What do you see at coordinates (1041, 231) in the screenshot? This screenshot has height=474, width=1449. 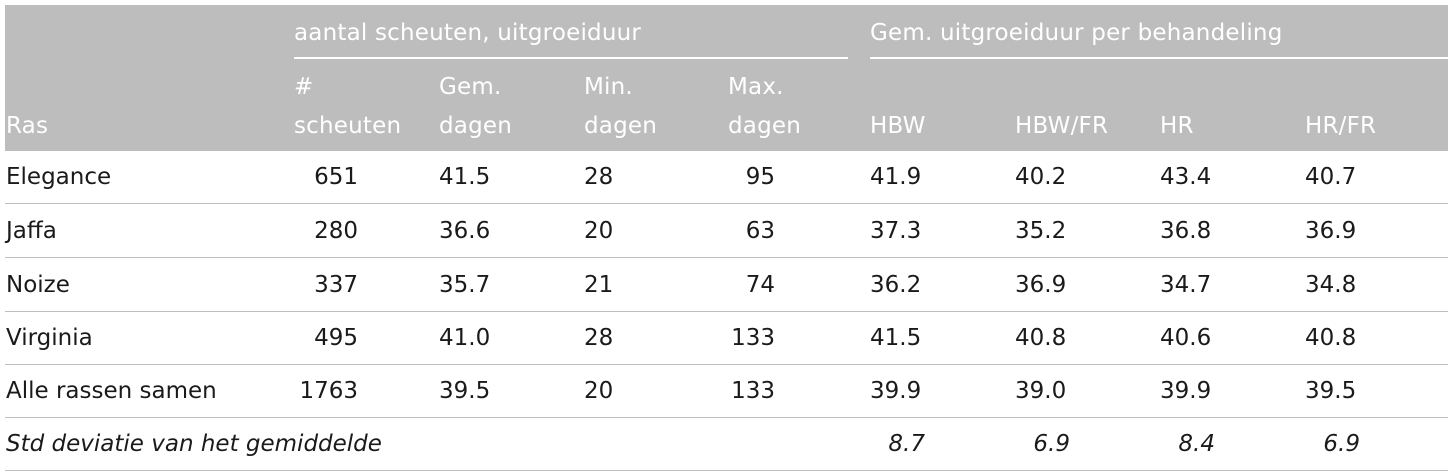 I see `cell-hbwfr: 35.2` at bounding box center [1041, 231].